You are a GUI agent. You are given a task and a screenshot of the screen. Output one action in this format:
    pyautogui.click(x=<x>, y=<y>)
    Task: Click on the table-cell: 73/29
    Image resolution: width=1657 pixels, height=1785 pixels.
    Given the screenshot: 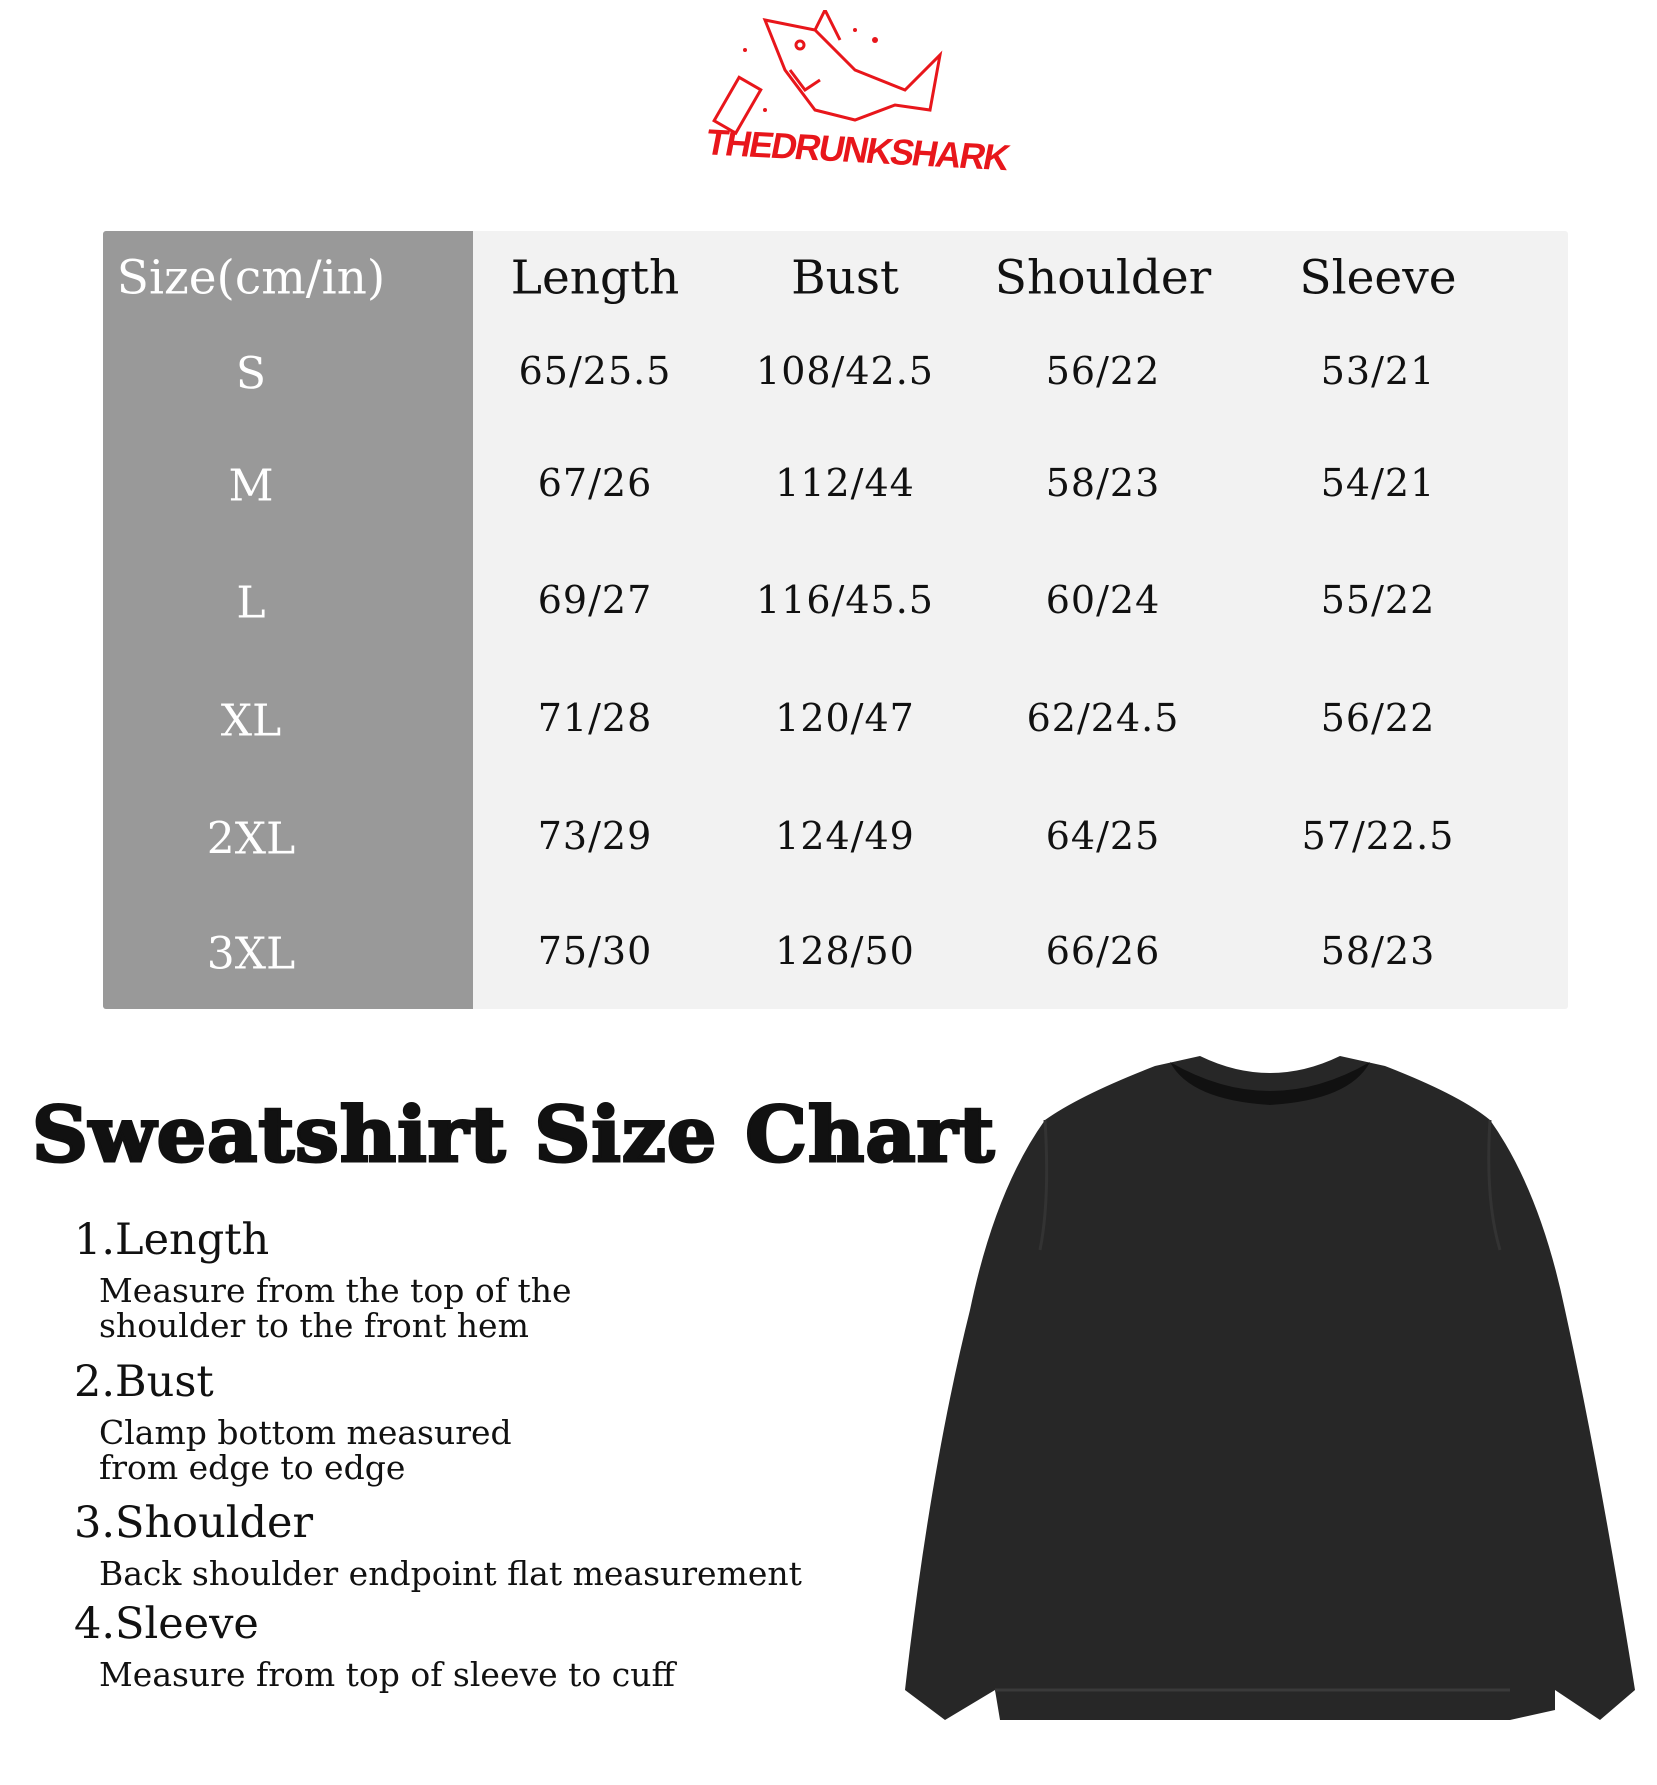 What is the action you would take?
    pyautogui.click(x=595, y=836)
    